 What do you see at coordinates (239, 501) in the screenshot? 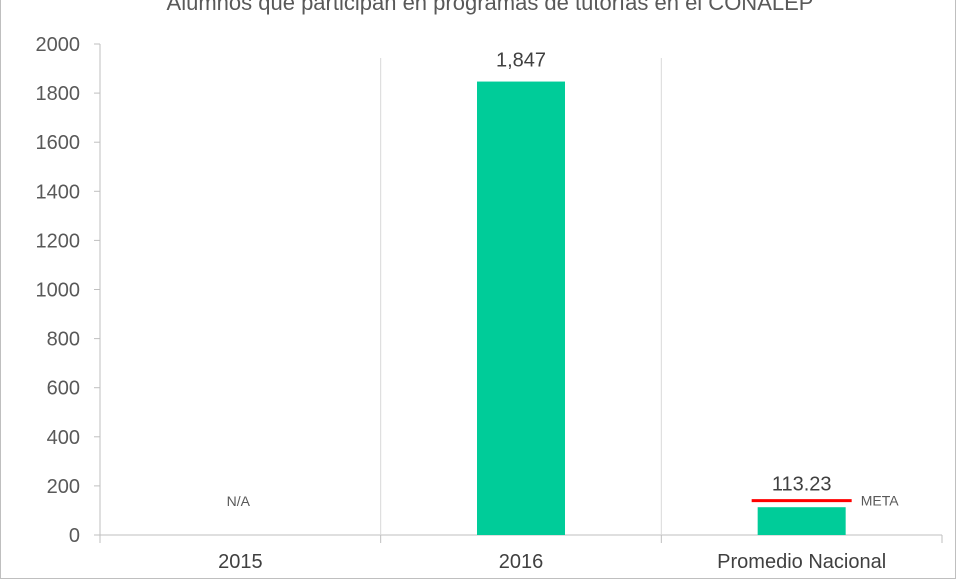
I see `data-label: N/A` at bounding box center [239, 501].